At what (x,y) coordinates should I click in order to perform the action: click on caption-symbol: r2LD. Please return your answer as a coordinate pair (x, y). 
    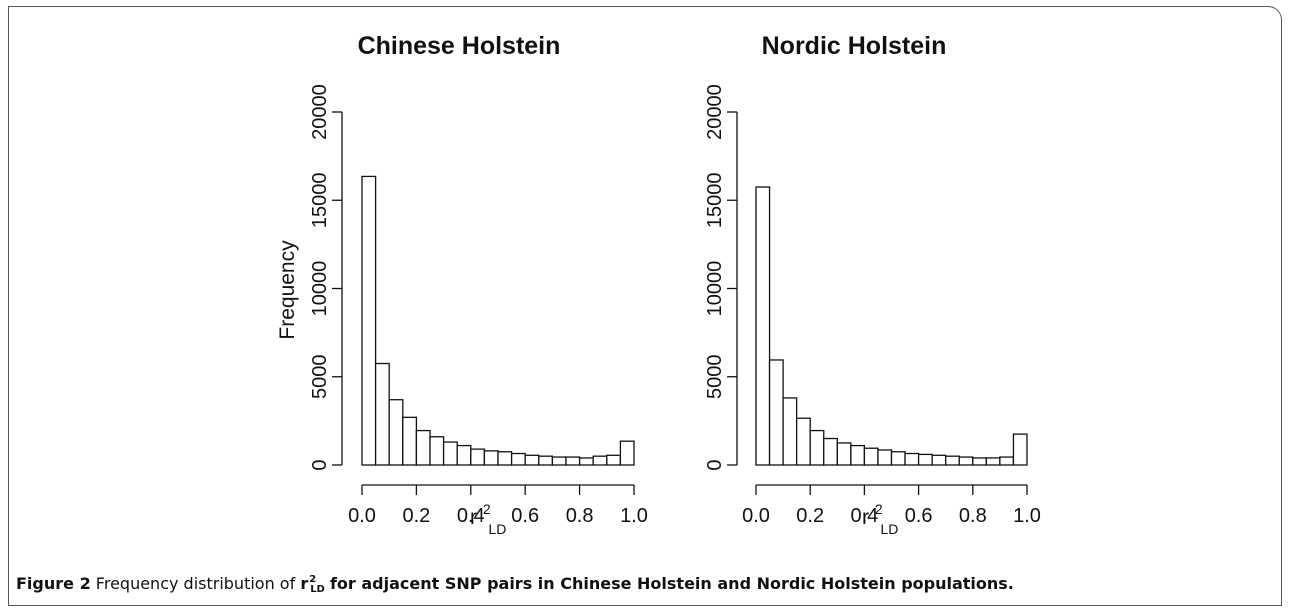
    Looking at the image, I should click on (312, 584).